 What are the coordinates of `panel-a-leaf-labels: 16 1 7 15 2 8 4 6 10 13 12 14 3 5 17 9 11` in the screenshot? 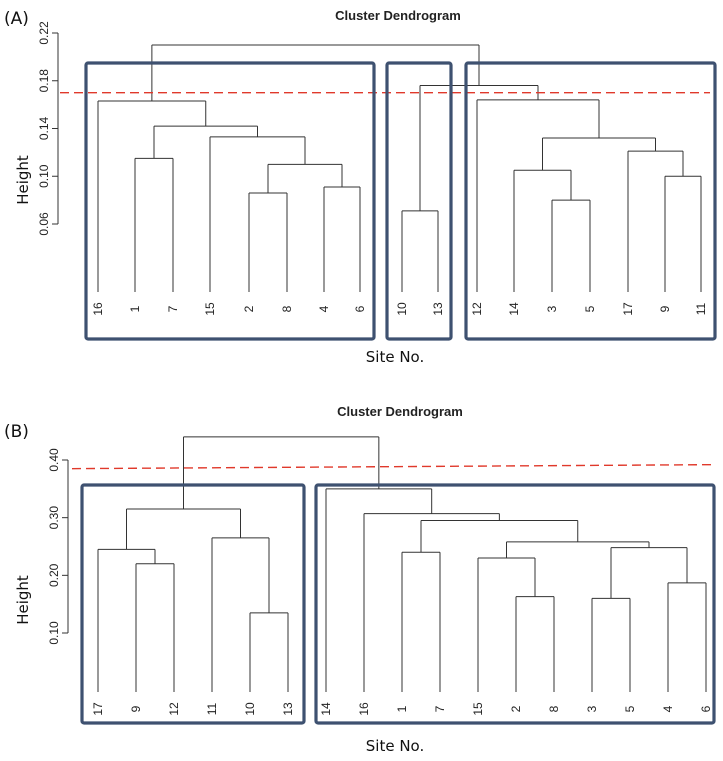 It's located at (399, 309).